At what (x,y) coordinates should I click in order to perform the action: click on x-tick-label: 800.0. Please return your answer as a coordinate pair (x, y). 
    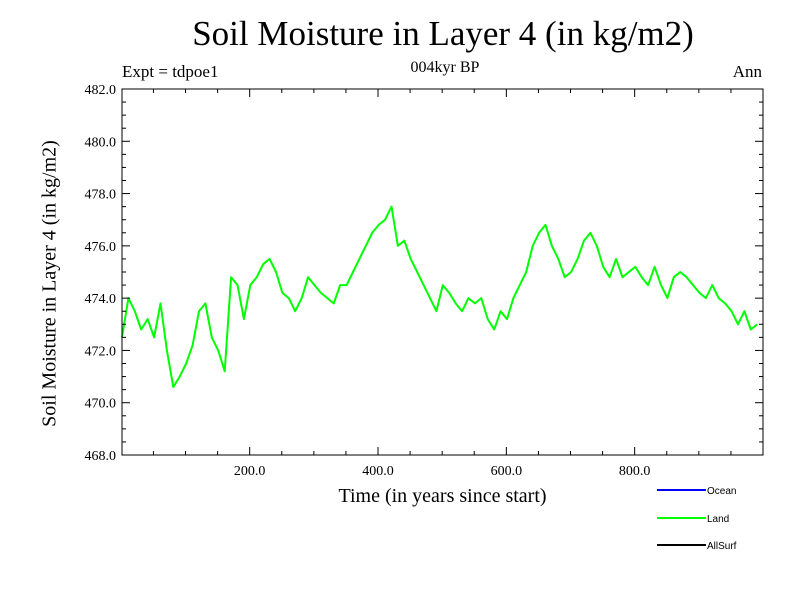
    Looking at the image, I should click on (635, 471).